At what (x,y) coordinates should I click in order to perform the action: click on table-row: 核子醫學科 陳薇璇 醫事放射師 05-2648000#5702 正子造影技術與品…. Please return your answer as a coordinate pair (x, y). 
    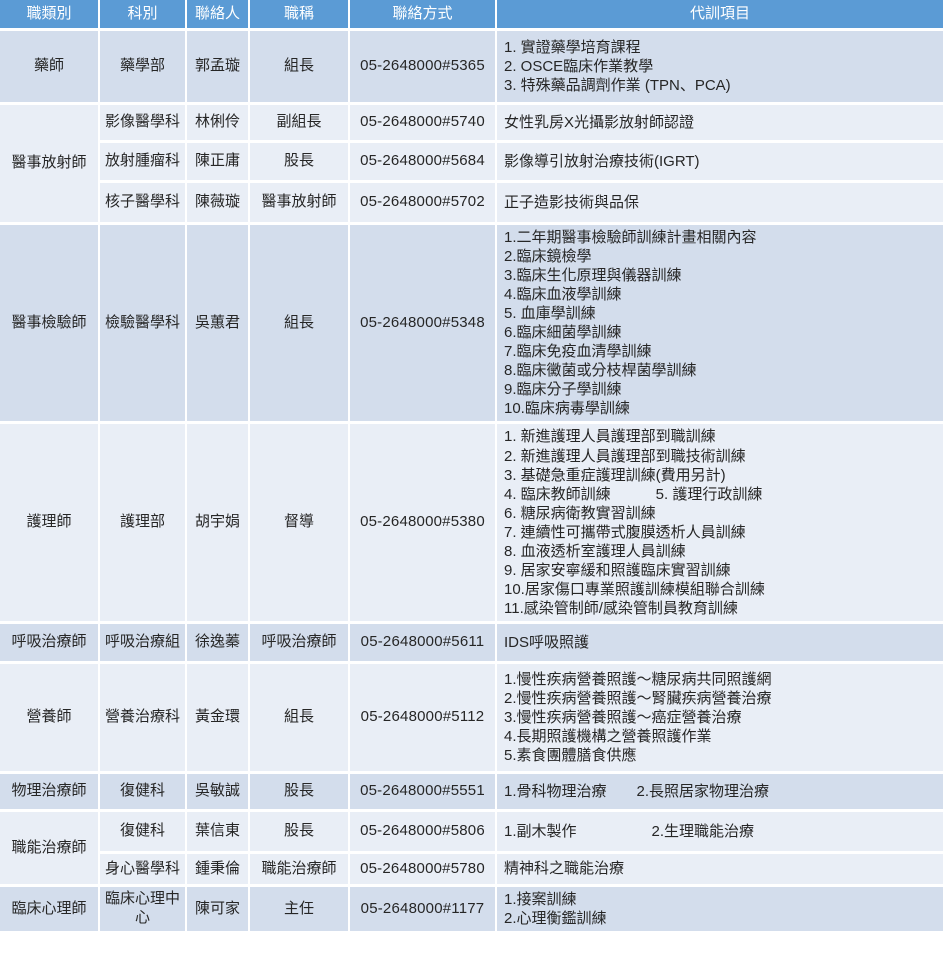
    Looking at the image, I should click on (472, 204).